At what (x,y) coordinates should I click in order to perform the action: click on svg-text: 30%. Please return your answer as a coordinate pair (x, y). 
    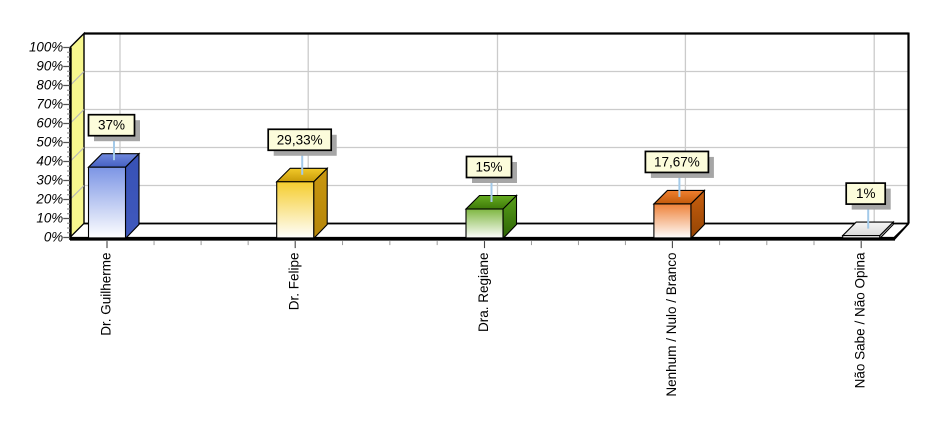
    Looking at the image, I should click on (49, 179).